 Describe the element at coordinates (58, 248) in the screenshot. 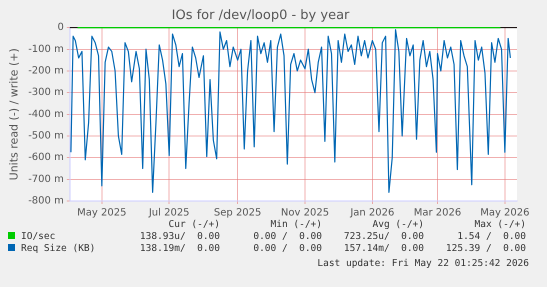

I see `legend-label: Req Size (KB)` at that location.